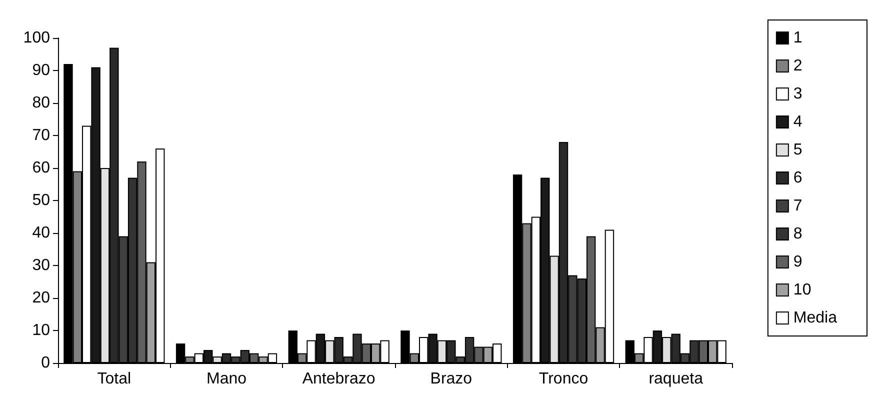 The width and height of the screenshot is (885, 411). Describe the element at coordinates (802, 290) in the screenshot. I see `legend-label: 10` at that location.